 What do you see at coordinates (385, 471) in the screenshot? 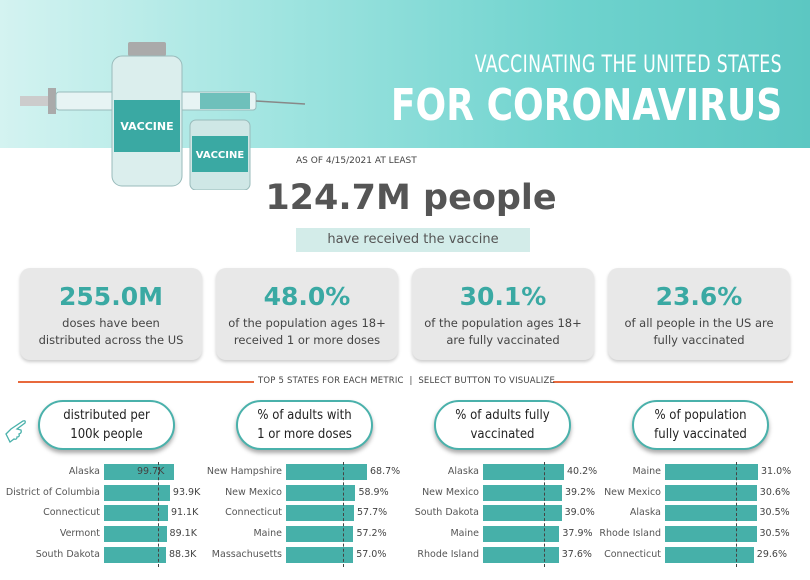
I see `bar-value-label: 68.7%` at bounding box center [385, 471].